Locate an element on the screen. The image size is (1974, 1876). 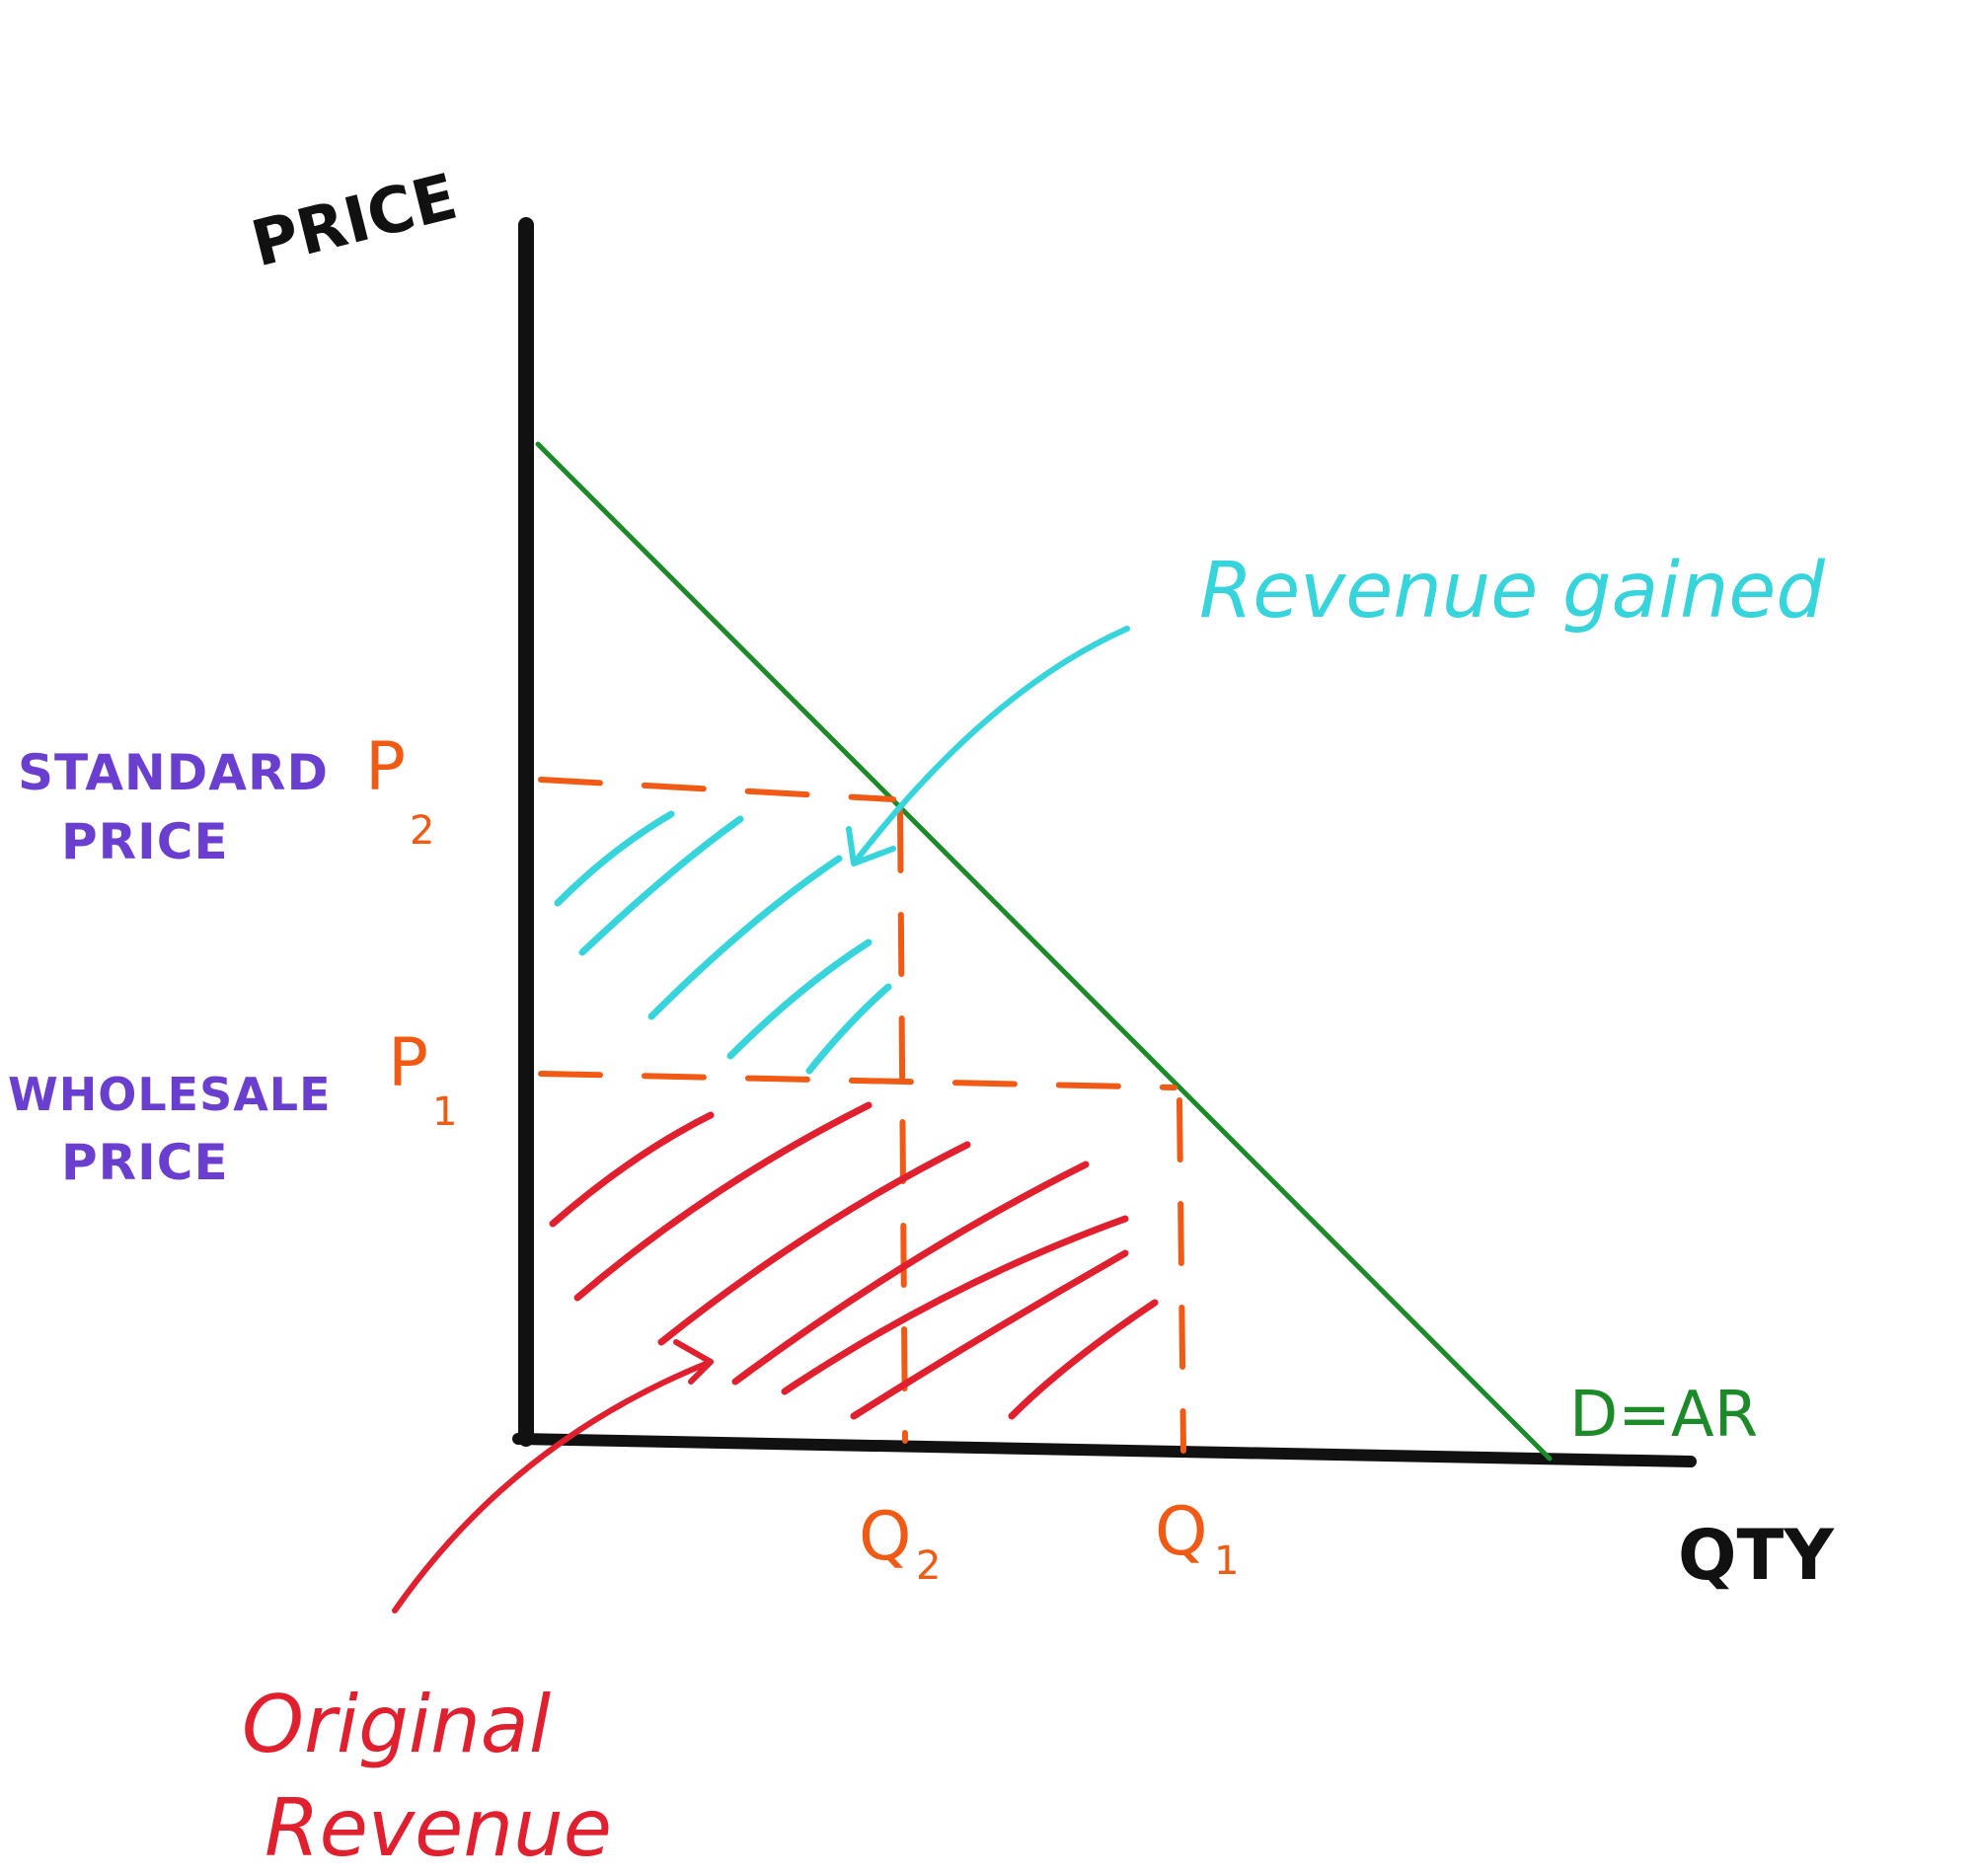
q2-symbol: Q is located at coordinates (885, 1537).